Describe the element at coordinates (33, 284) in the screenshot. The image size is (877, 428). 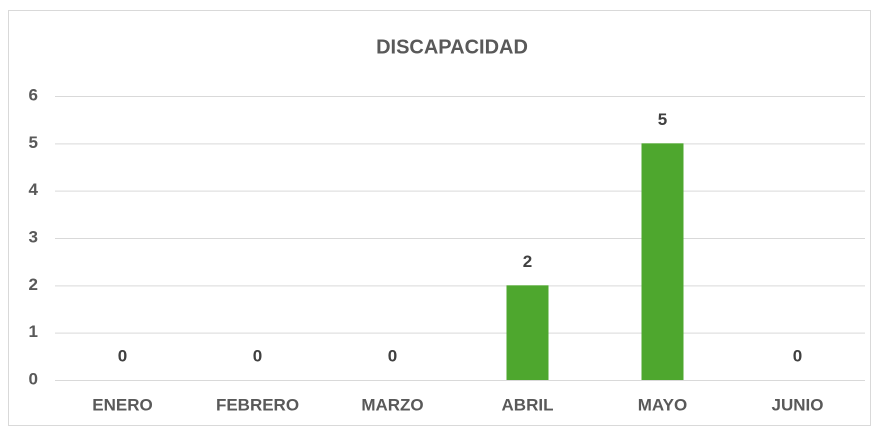
I see `y-tick-label: 2` at that location.